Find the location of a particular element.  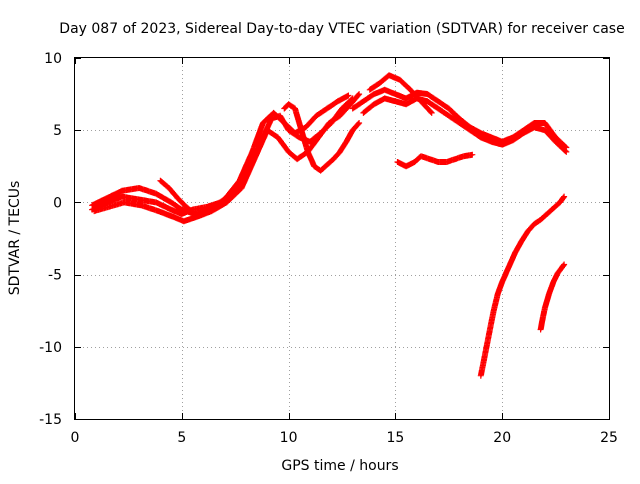

x-tick-label: 0 is located at coordinates (75, 438).